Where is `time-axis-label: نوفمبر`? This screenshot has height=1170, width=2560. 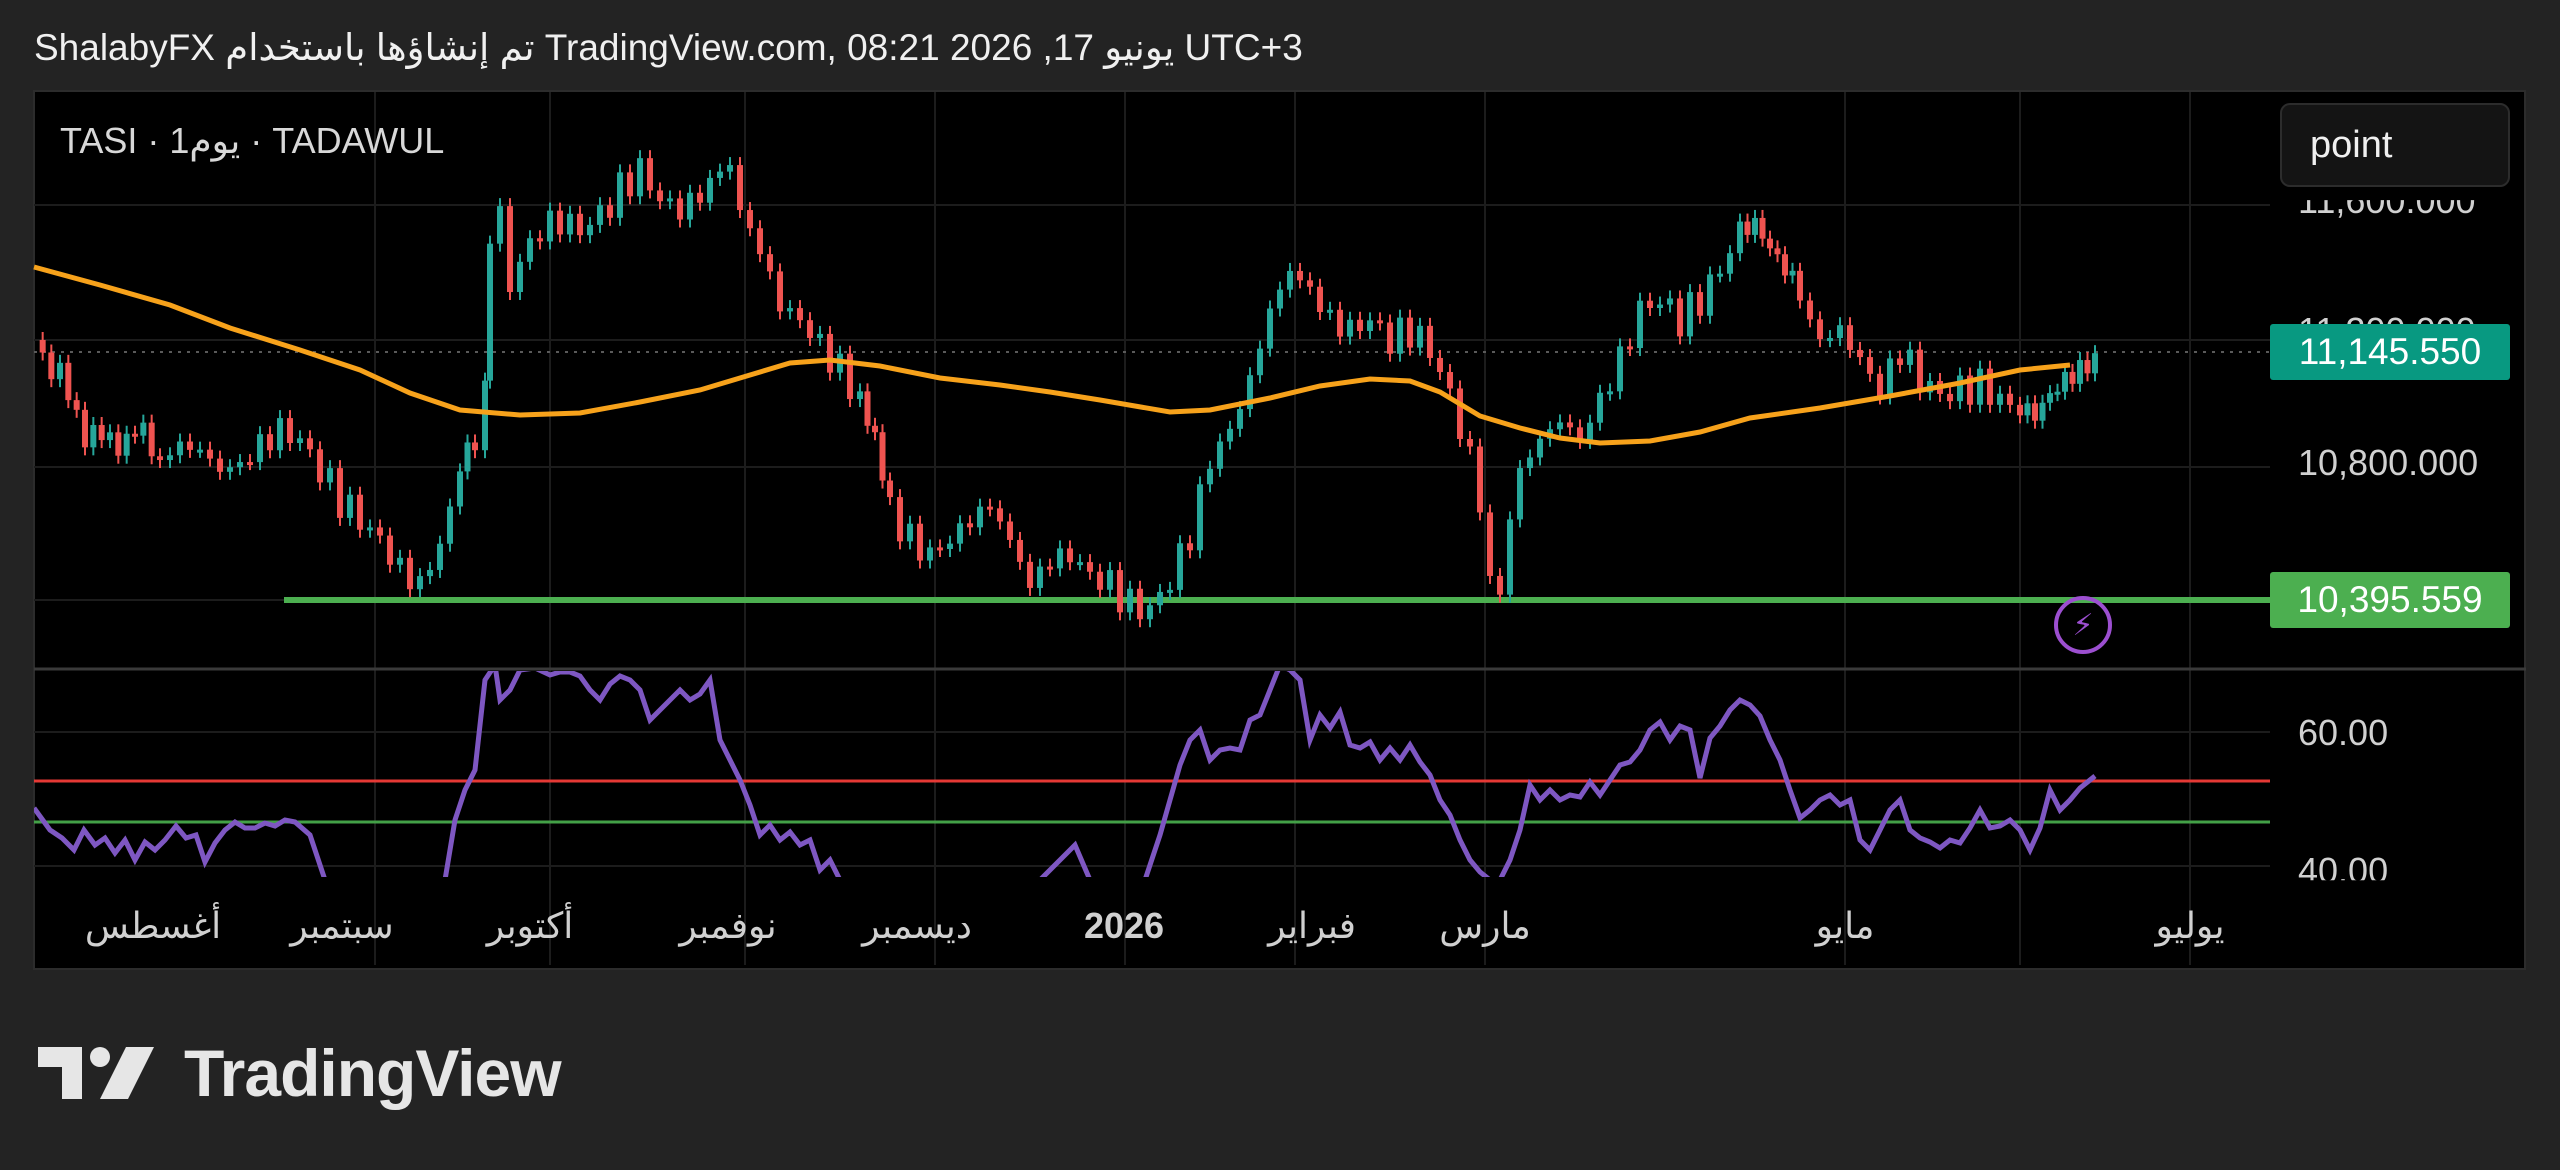
time-axis-label: نوفمبر is located at coordinates (728, 925).